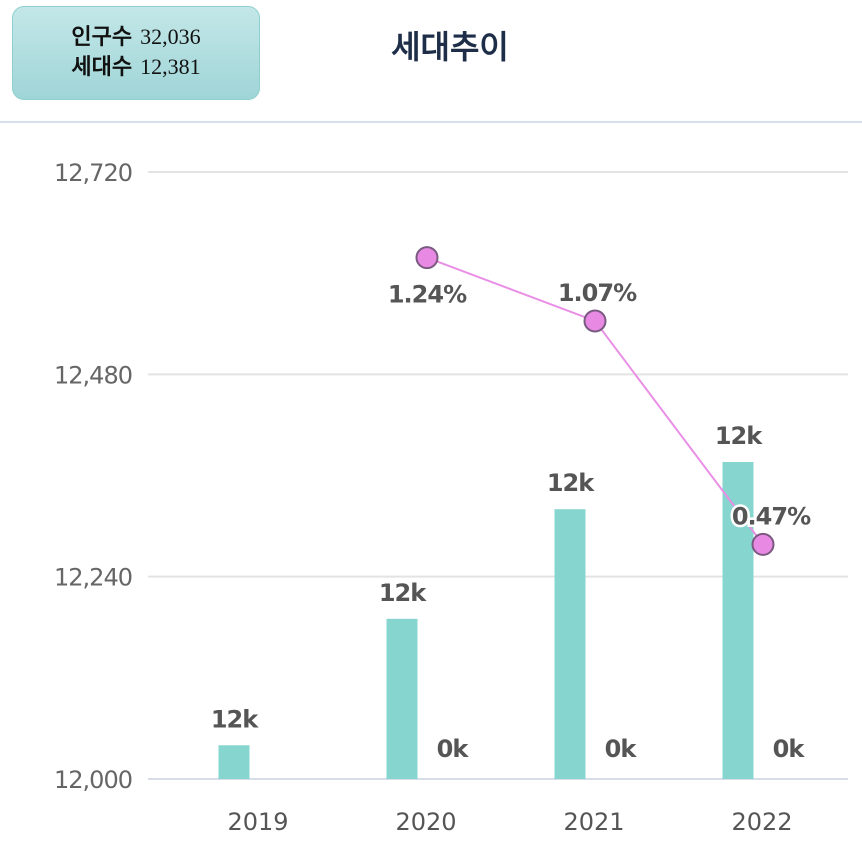  Describe the element at coordinates (93, 173) in the screenshot. I see `y-tick-label: 12,720` at that location.